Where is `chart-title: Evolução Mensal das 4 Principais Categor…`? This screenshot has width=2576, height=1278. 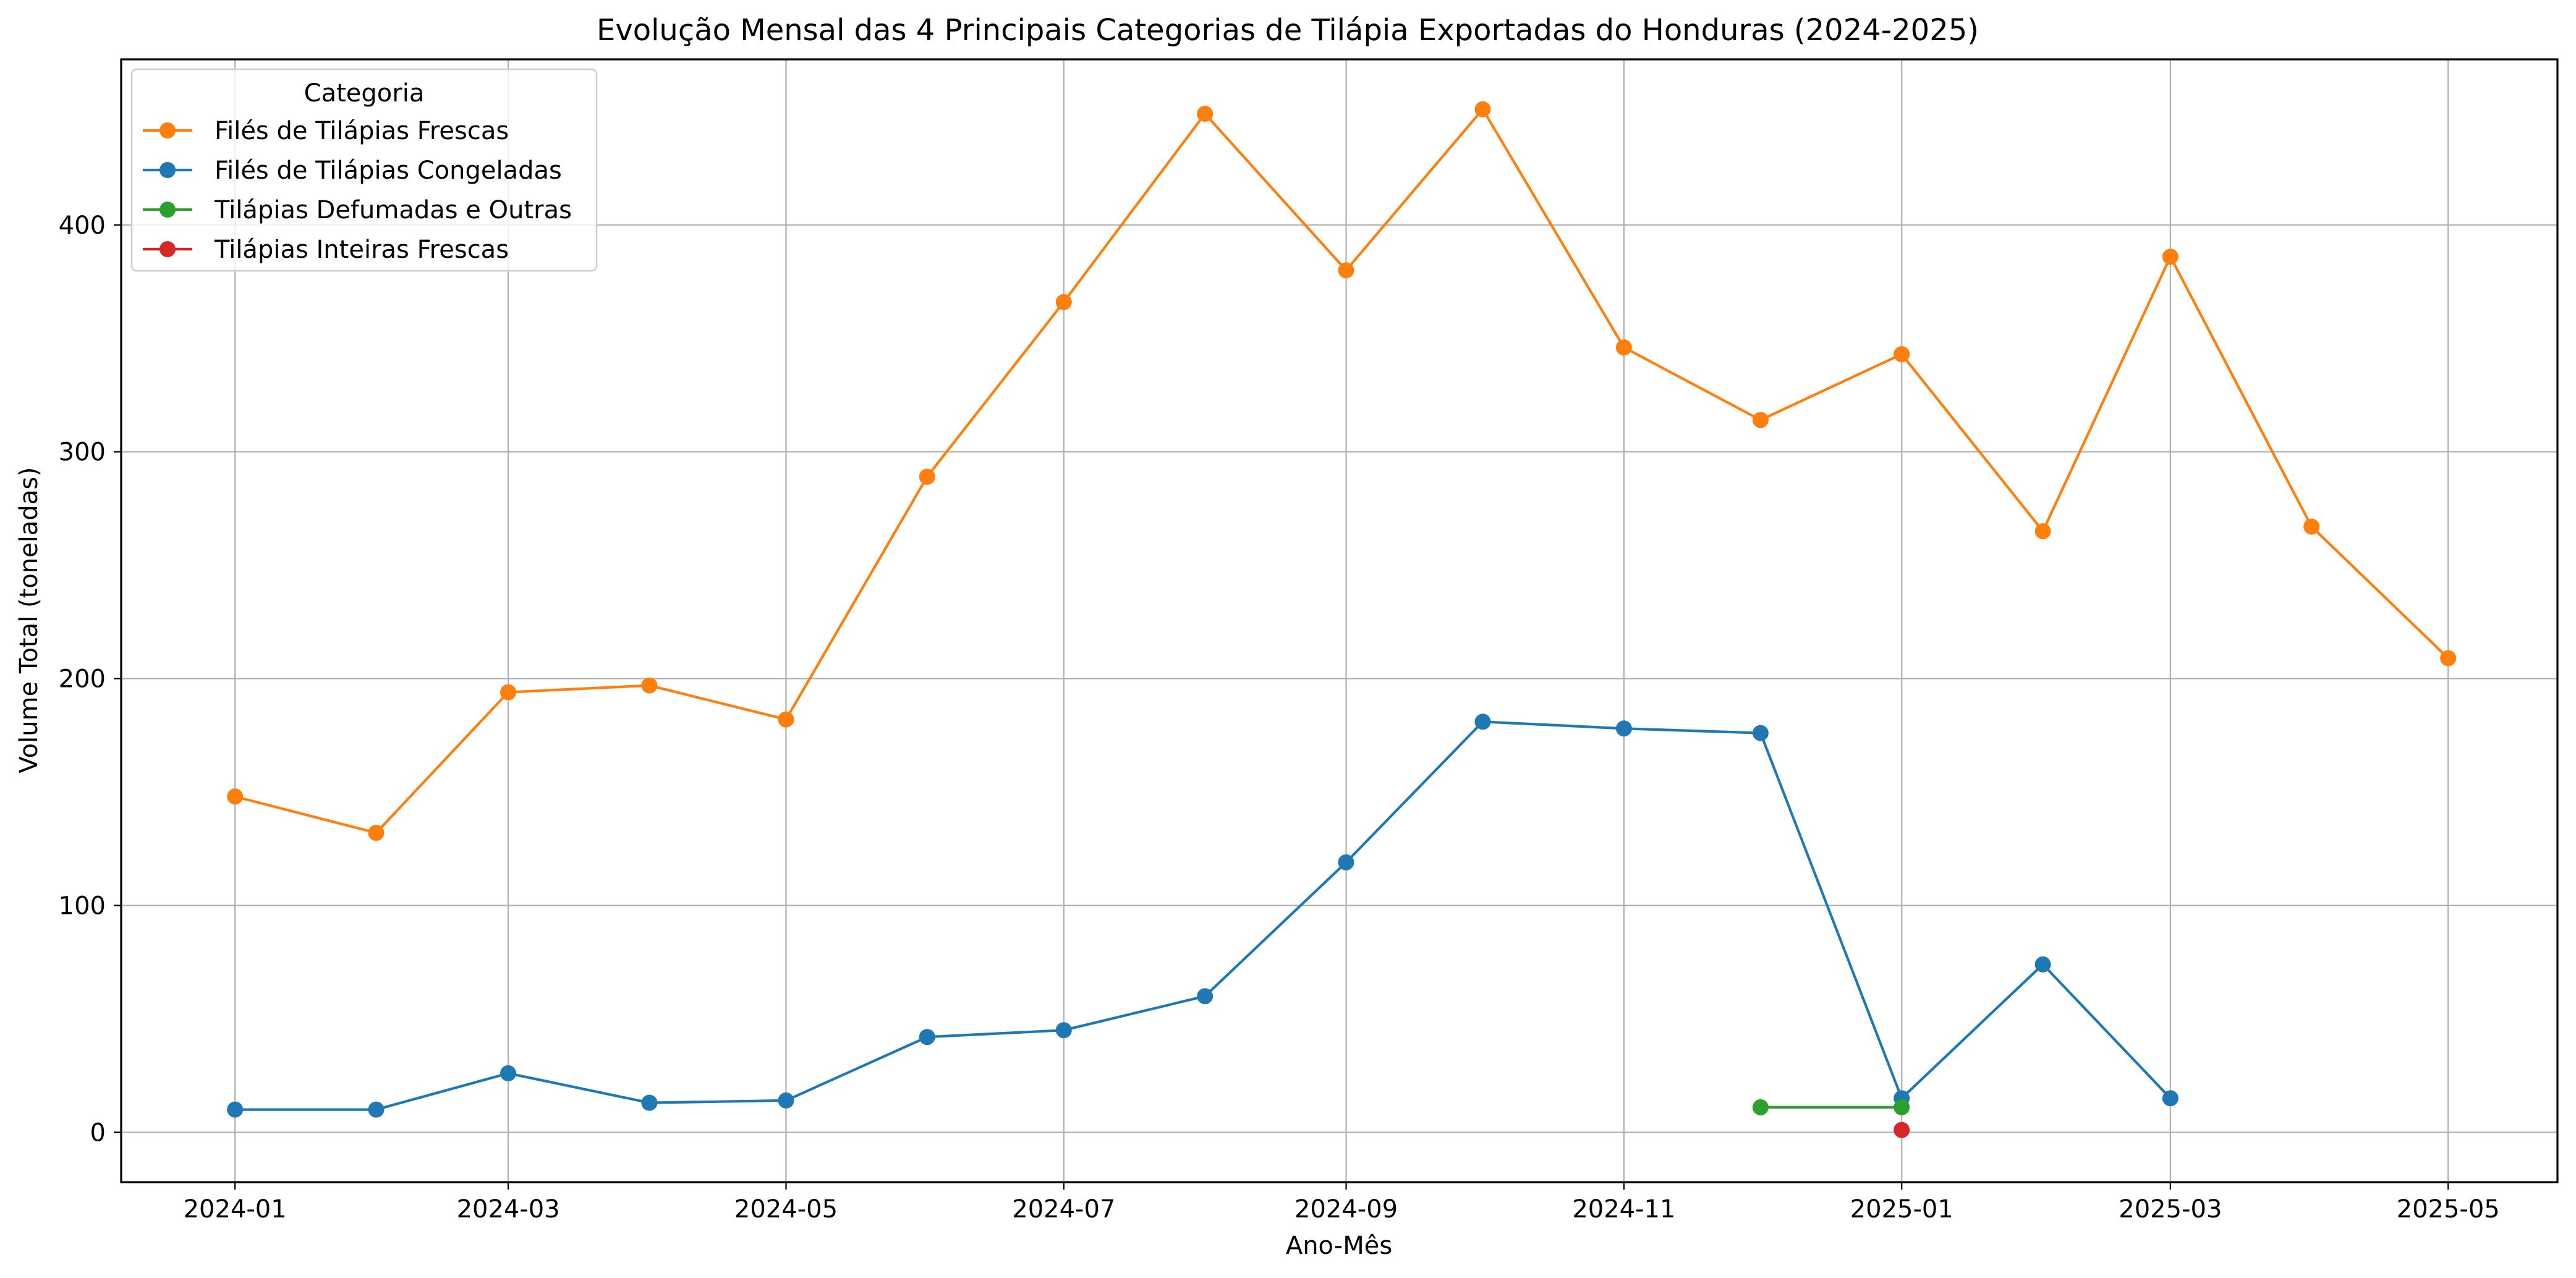 chart-title: Evolução Mensal das 4 Principais Categor… is located at coordinates (1288, 30).